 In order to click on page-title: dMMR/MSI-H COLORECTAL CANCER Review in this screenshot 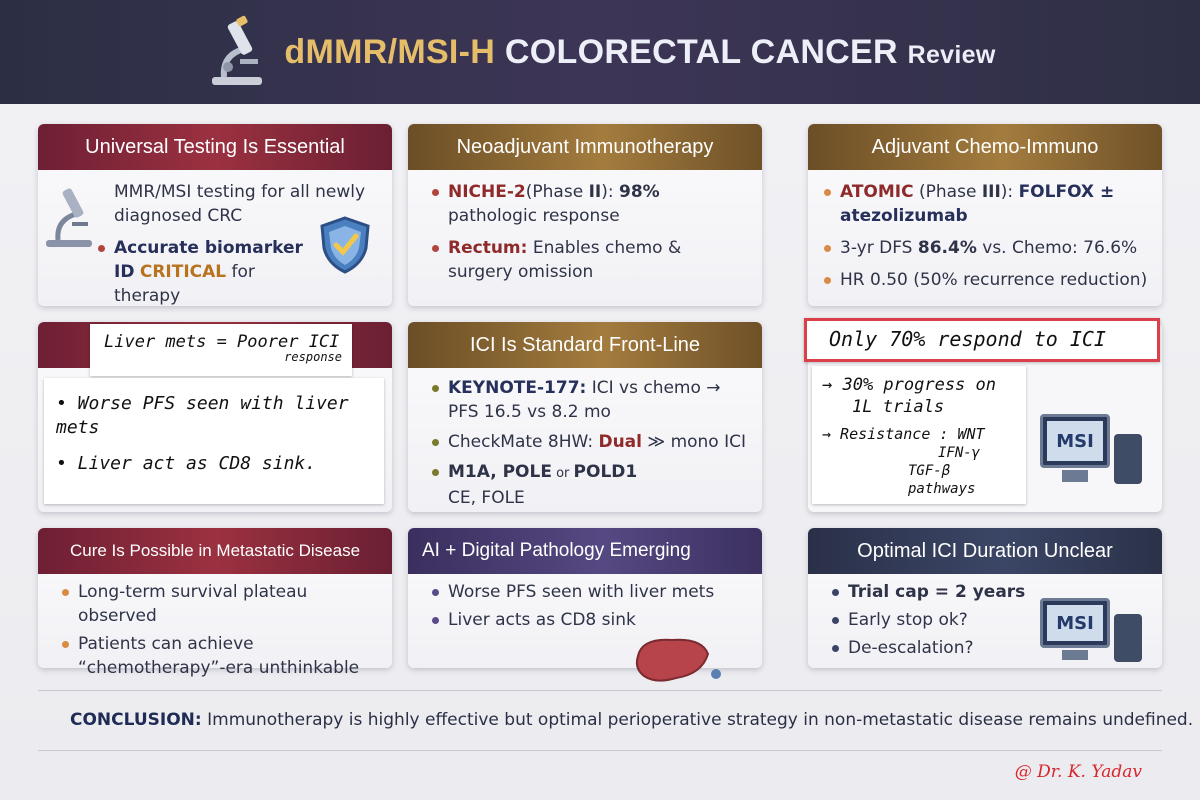, I will do `click(639, 52)`.